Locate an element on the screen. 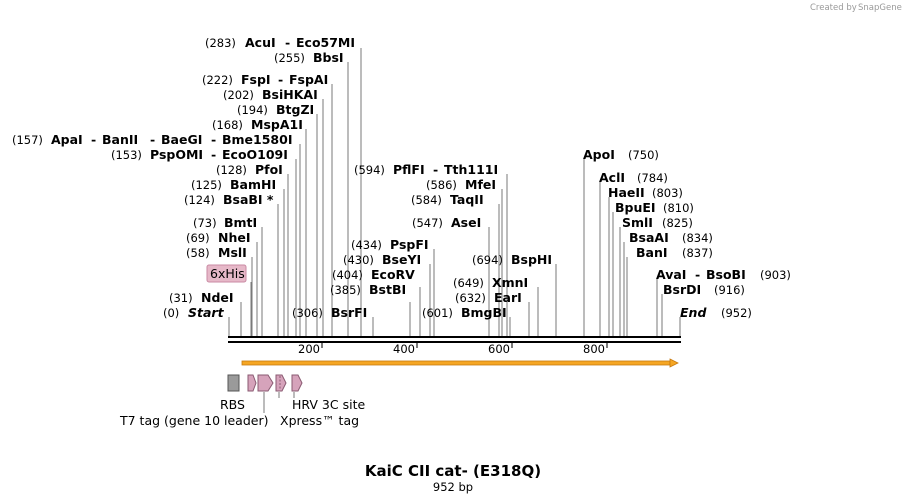 Image resolution: width=908 pixels, height=502 pixels. site-haeii-position: (803) is located at coordinates (667, 193).